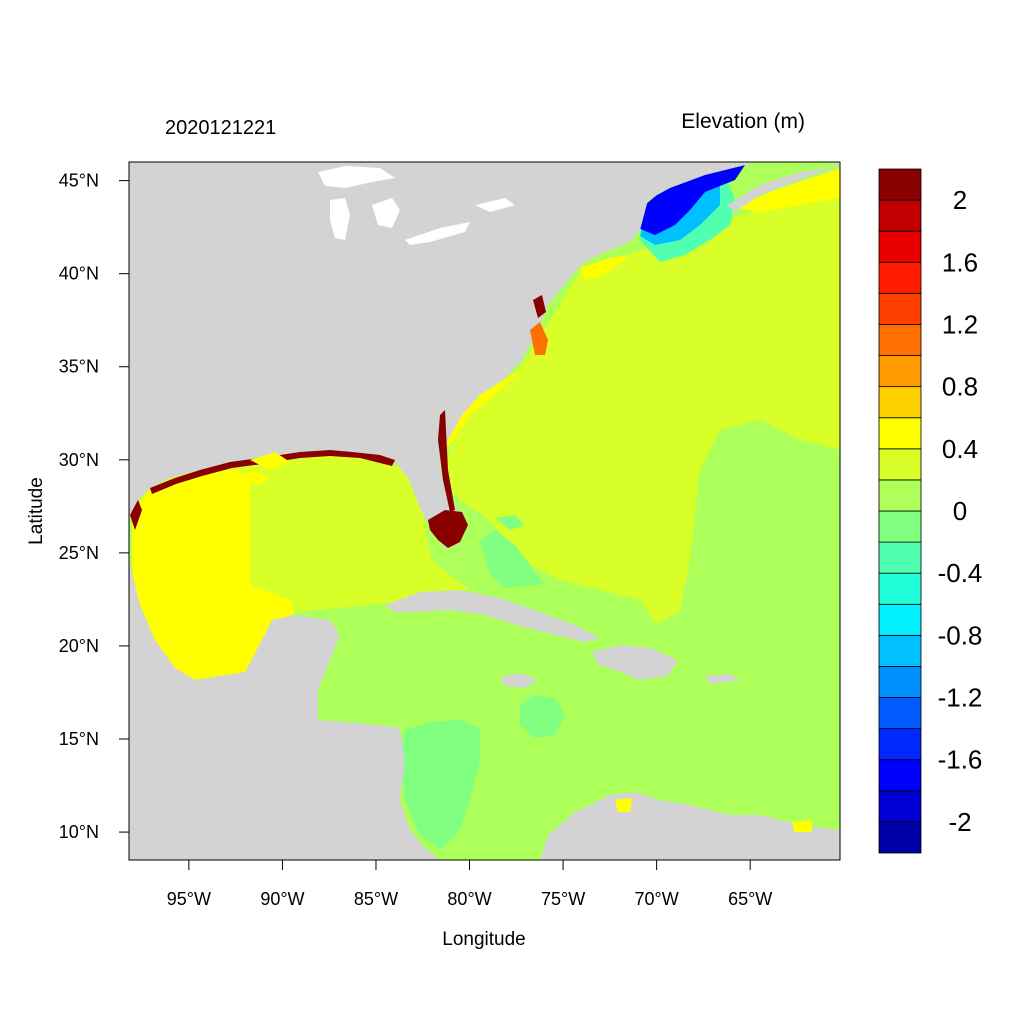 This screenshot has height=1024, width=1024. I want to click on land-hispaniola, so click(635, 662).